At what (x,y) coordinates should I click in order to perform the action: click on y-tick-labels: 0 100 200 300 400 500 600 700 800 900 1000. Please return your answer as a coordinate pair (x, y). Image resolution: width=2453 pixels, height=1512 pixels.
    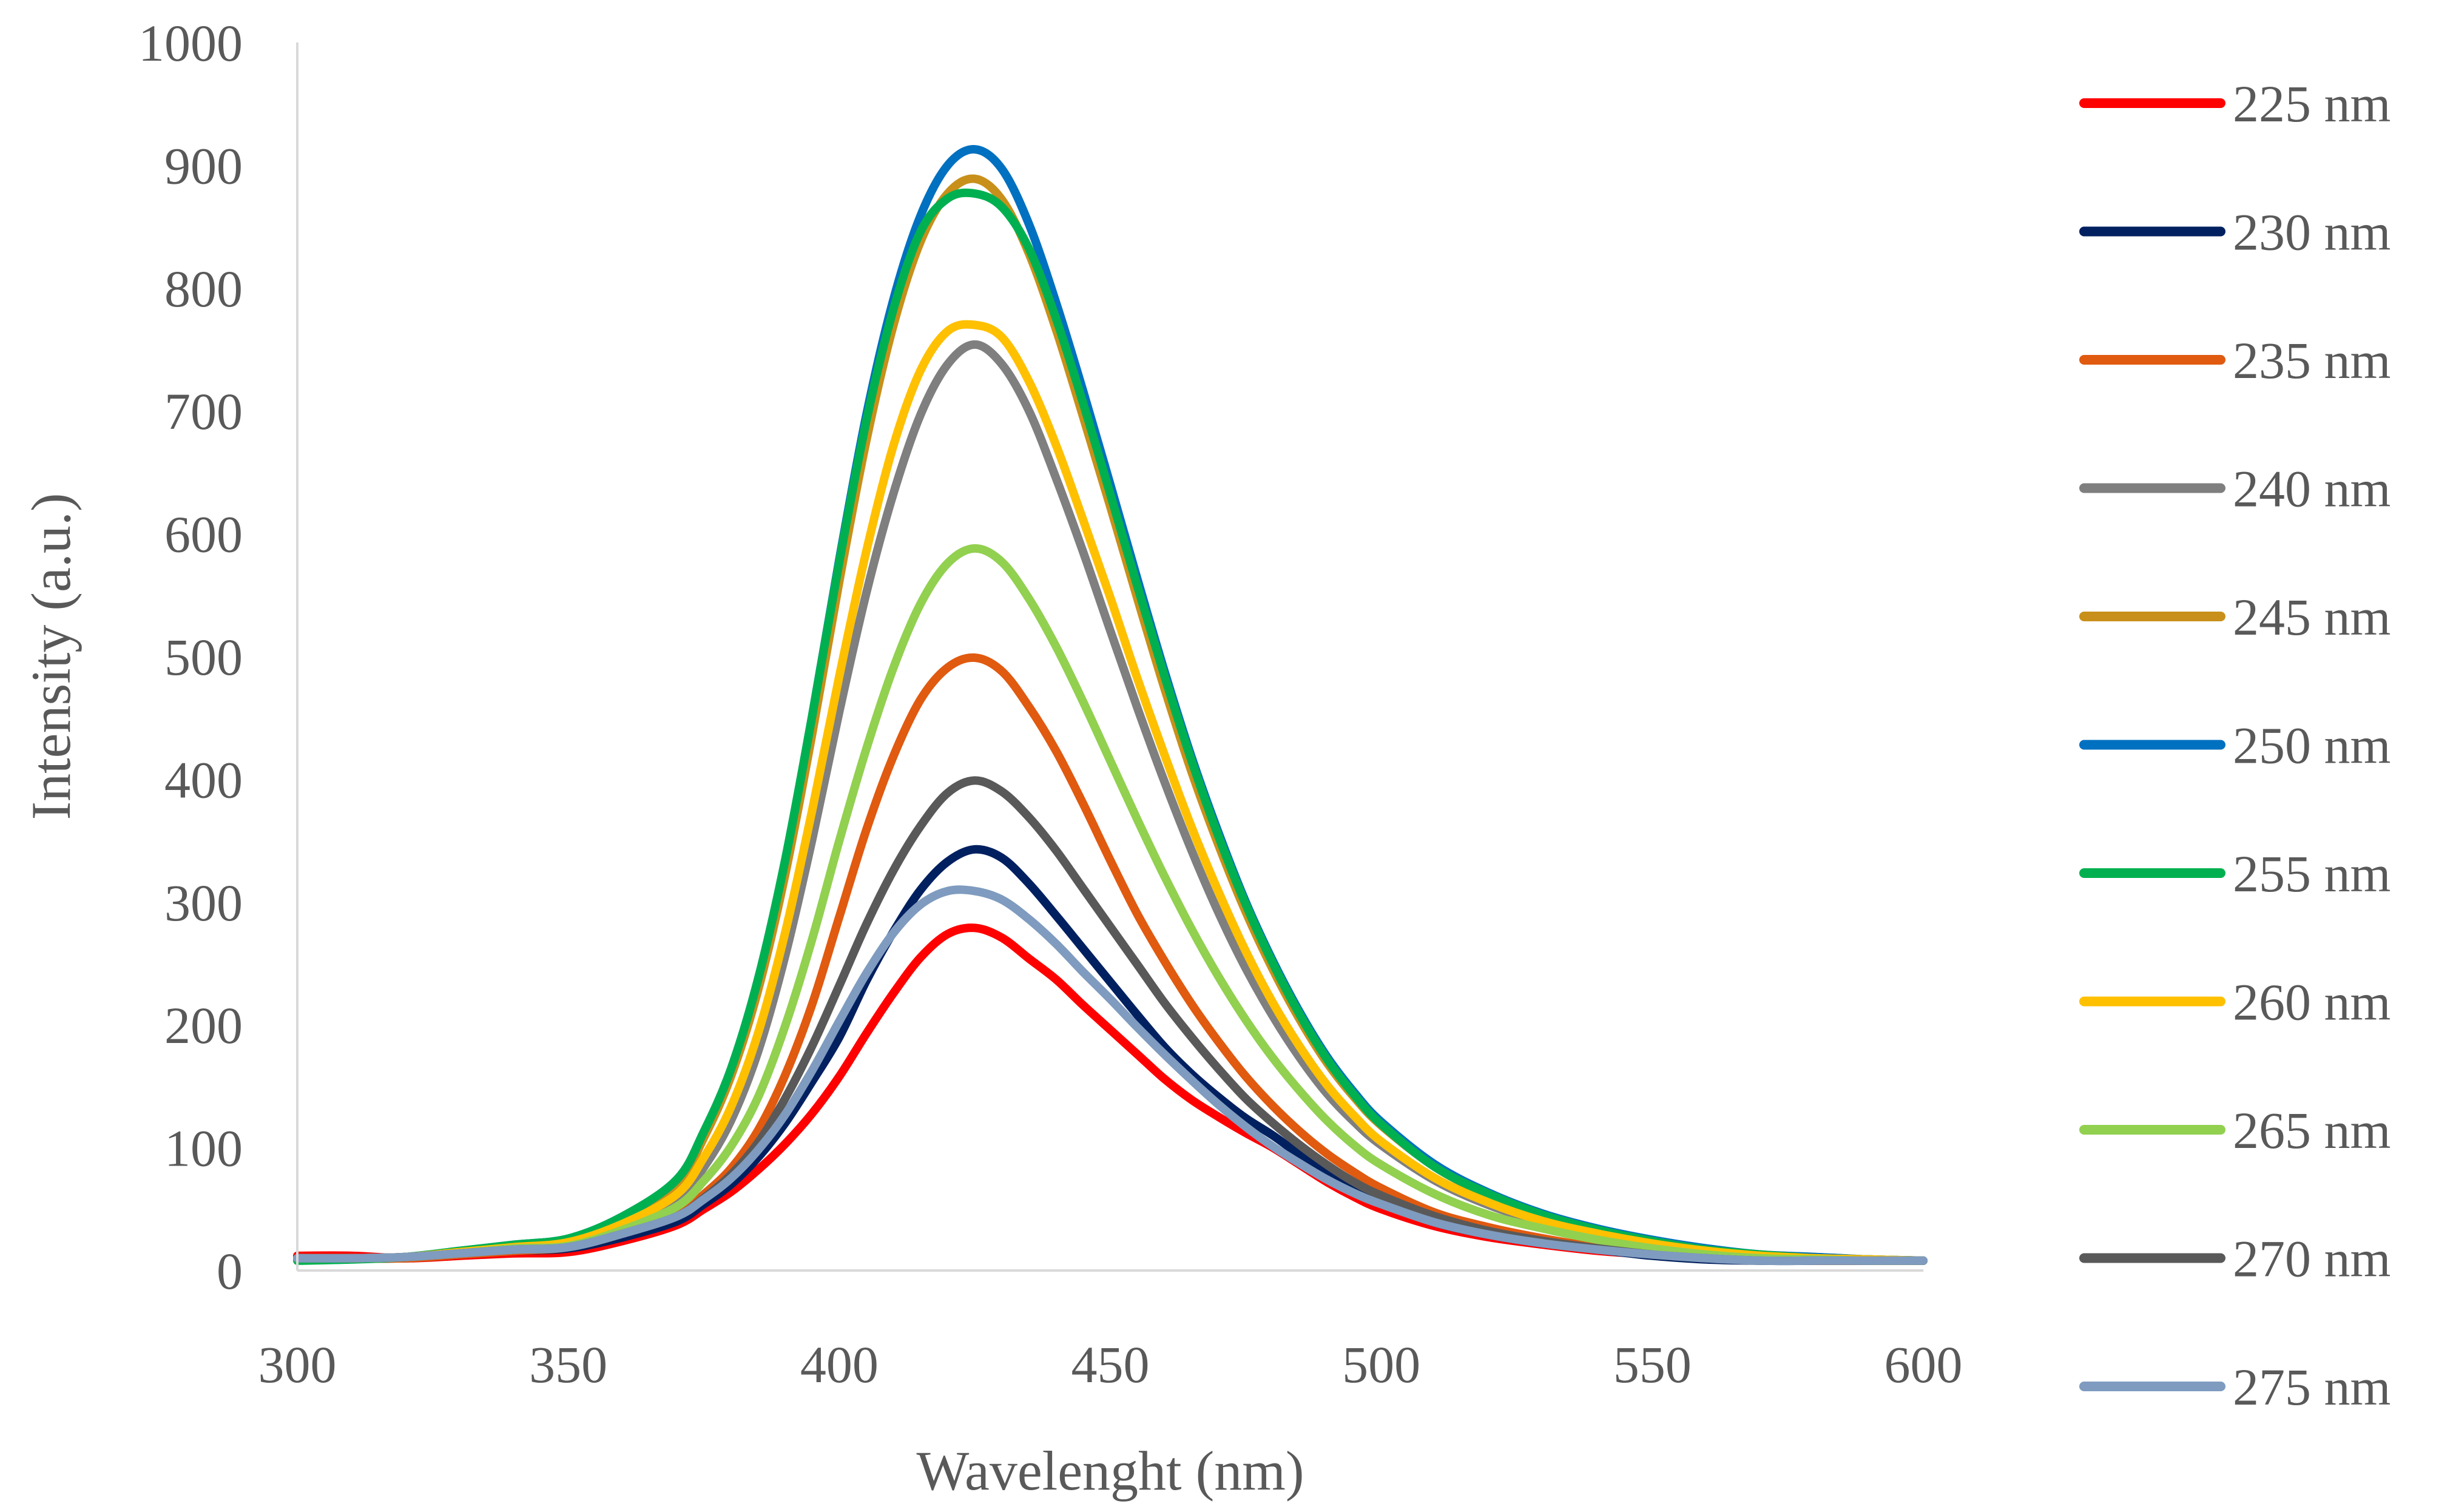
    Looking at the image, I should click on (190, 657).